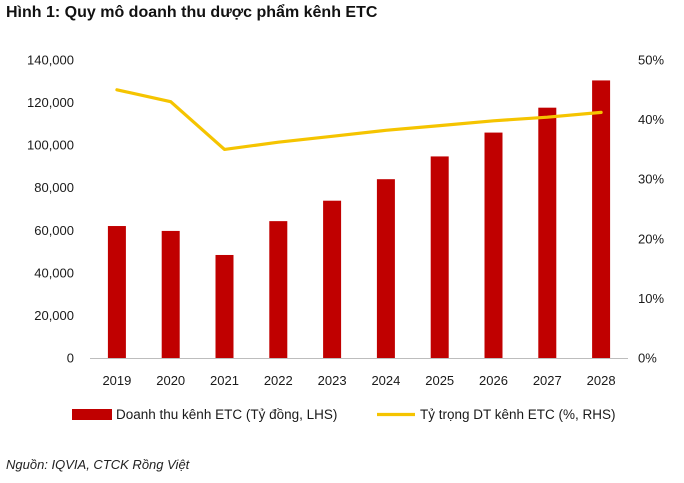  What do you see at coordinates (518, 414) in the screenshot?
I see `legend-line-label: Tỷ trọng DT kênh ETC (%, RHS)` at bounding box center [518, 414].